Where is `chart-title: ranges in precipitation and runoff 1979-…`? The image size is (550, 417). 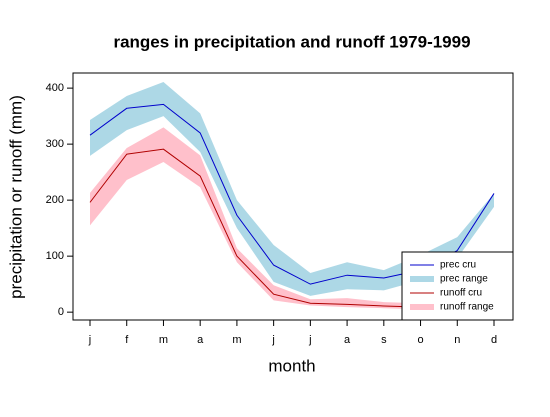 chart-title: ranges in precipitation and runoff 1979-… is located at coordinates (291, 41).